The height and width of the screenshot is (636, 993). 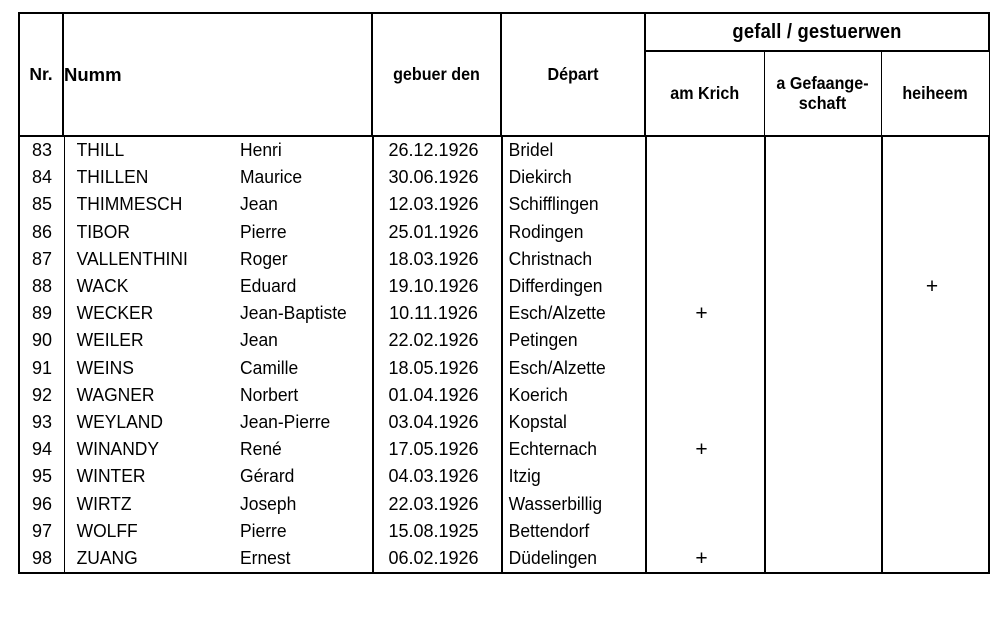 What do you see at coordinates (271, 177) in the screenshot?
I see `cell-firstname: Maurice` at bounding box center [271, 177].